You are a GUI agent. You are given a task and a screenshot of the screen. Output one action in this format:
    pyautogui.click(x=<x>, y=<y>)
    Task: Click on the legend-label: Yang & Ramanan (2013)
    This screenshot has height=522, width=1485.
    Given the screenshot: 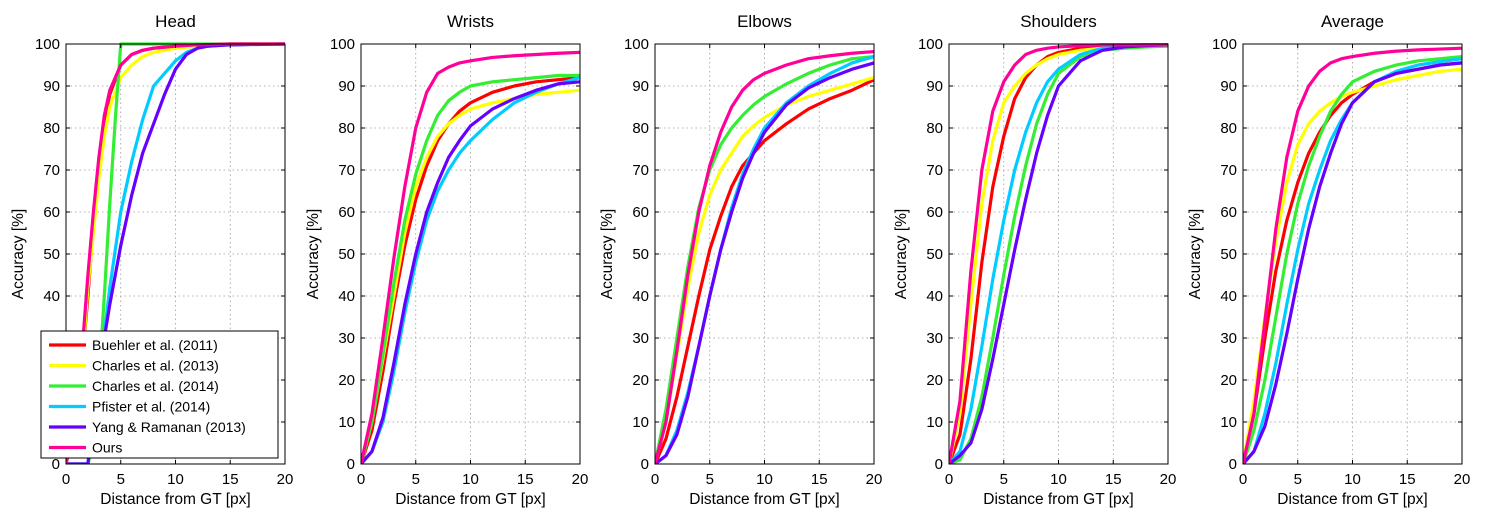 What is the action you would take?
    pyautogui.click(x=169, y=427)
    